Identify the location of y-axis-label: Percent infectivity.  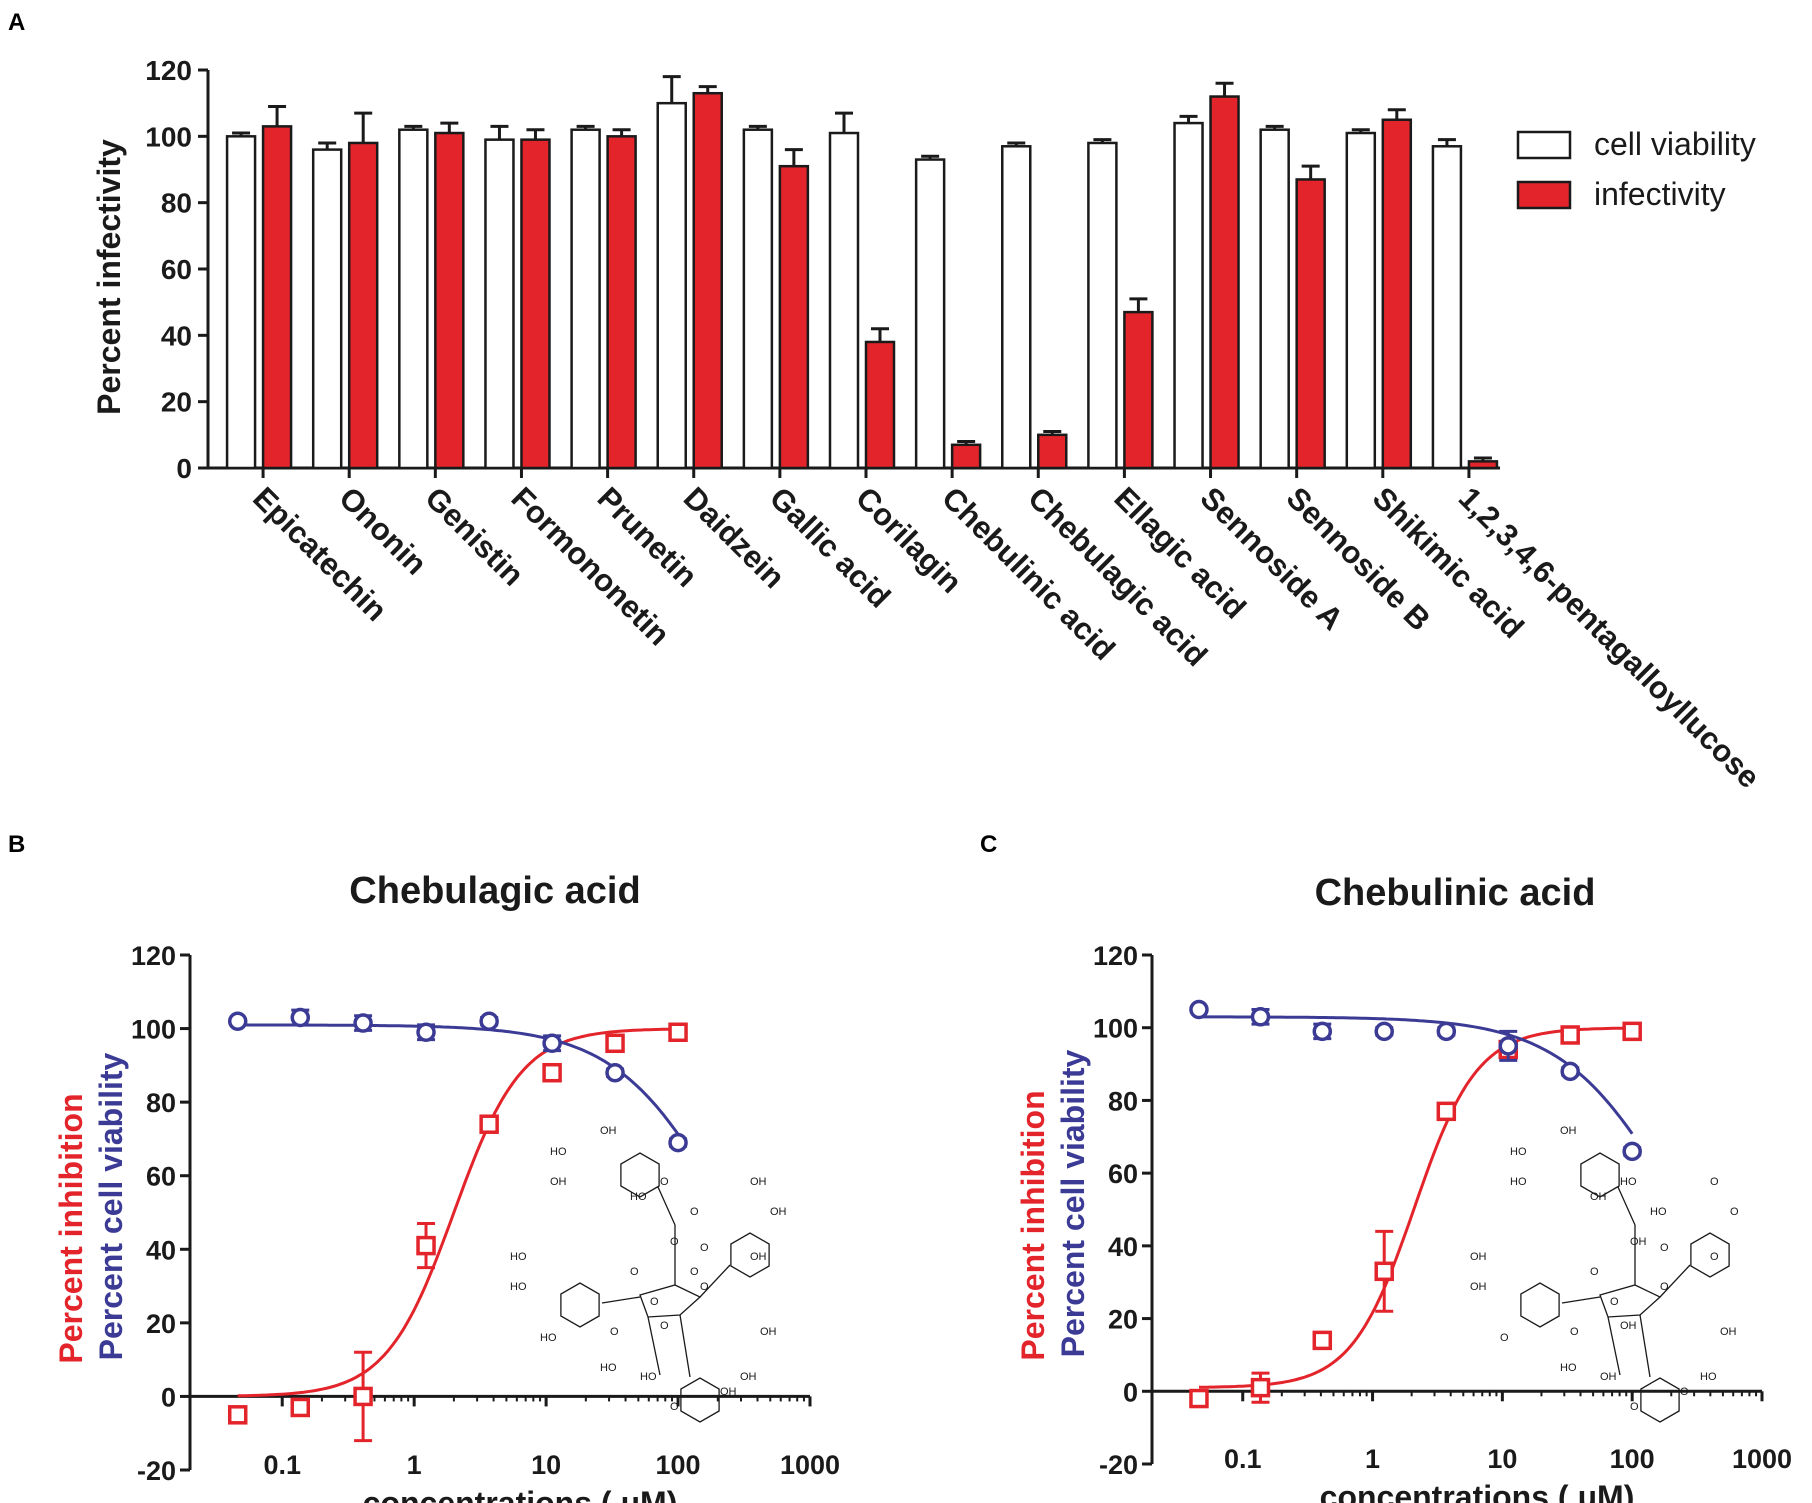
(109, 277).